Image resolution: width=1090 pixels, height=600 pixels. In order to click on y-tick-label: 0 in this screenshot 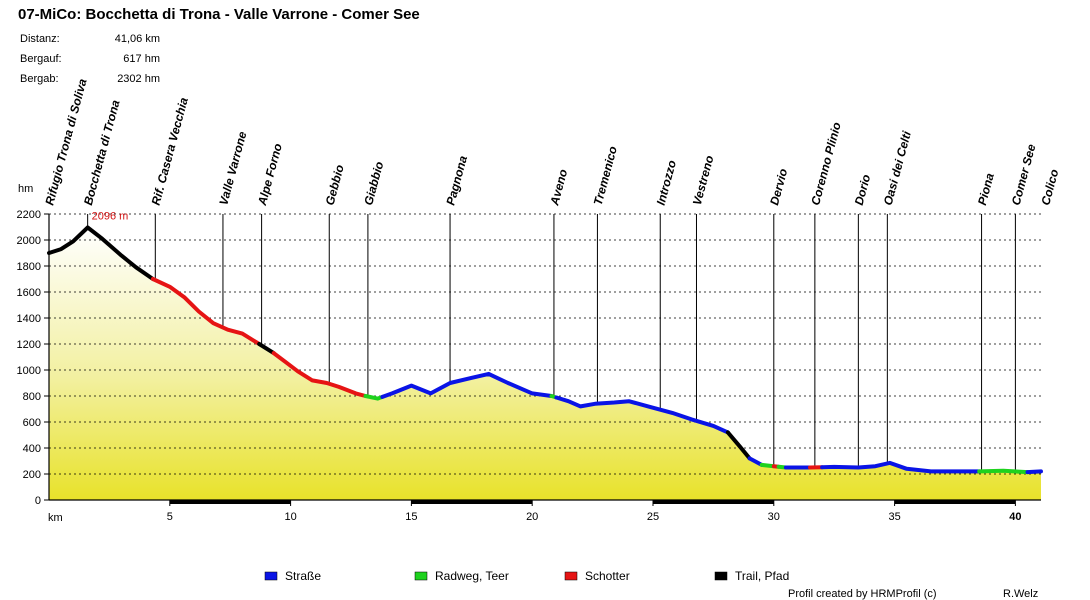, I will do `click(38, 501)`.